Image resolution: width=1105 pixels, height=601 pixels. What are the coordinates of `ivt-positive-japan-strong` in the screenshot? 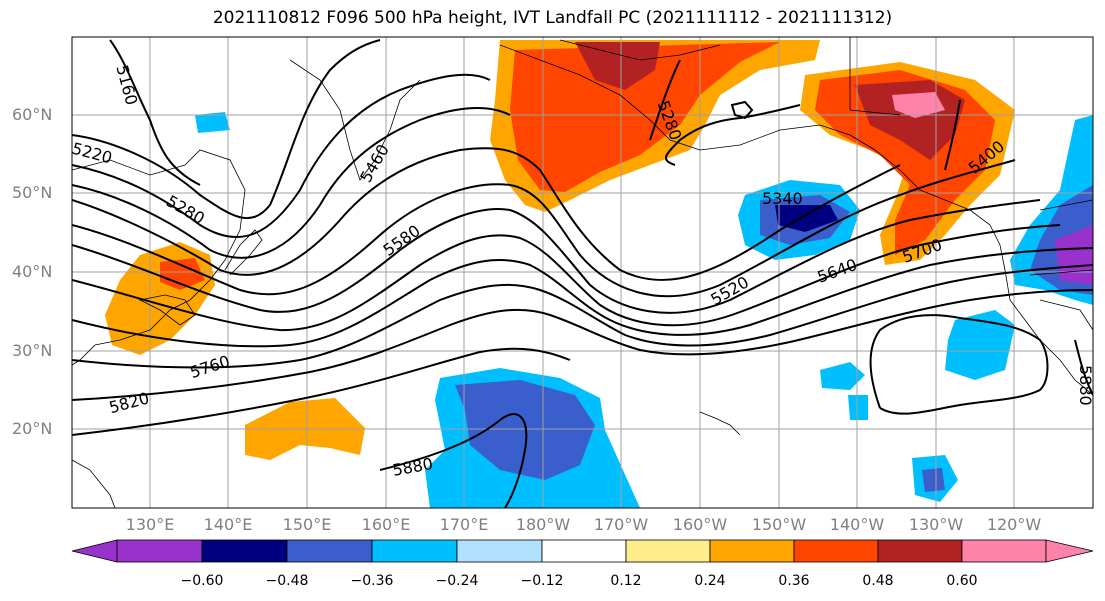 It's located at (182, 274).